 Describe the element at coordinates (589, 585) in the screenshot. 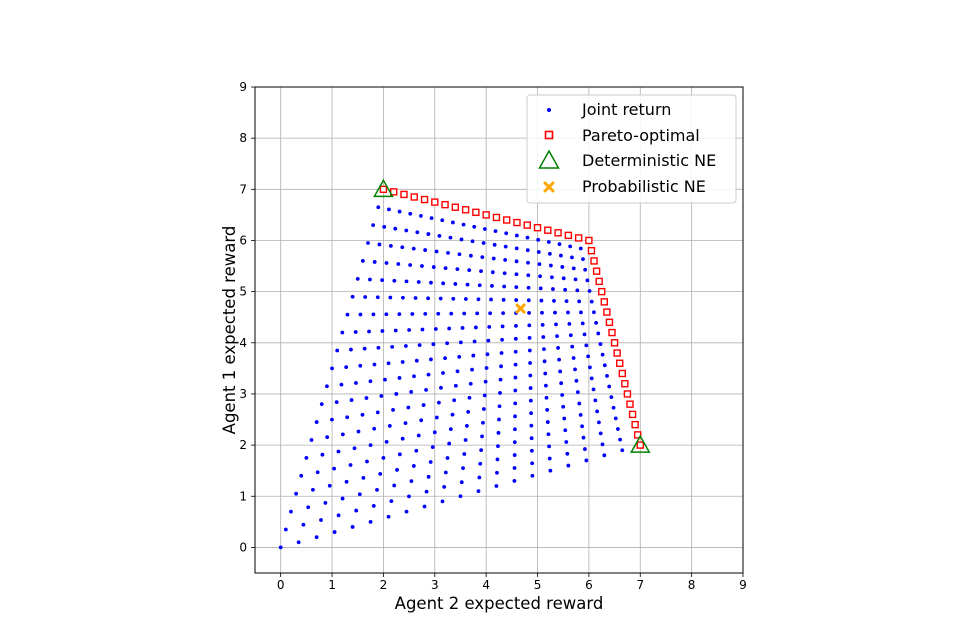

I see `x-tick-label: 6` at that location.